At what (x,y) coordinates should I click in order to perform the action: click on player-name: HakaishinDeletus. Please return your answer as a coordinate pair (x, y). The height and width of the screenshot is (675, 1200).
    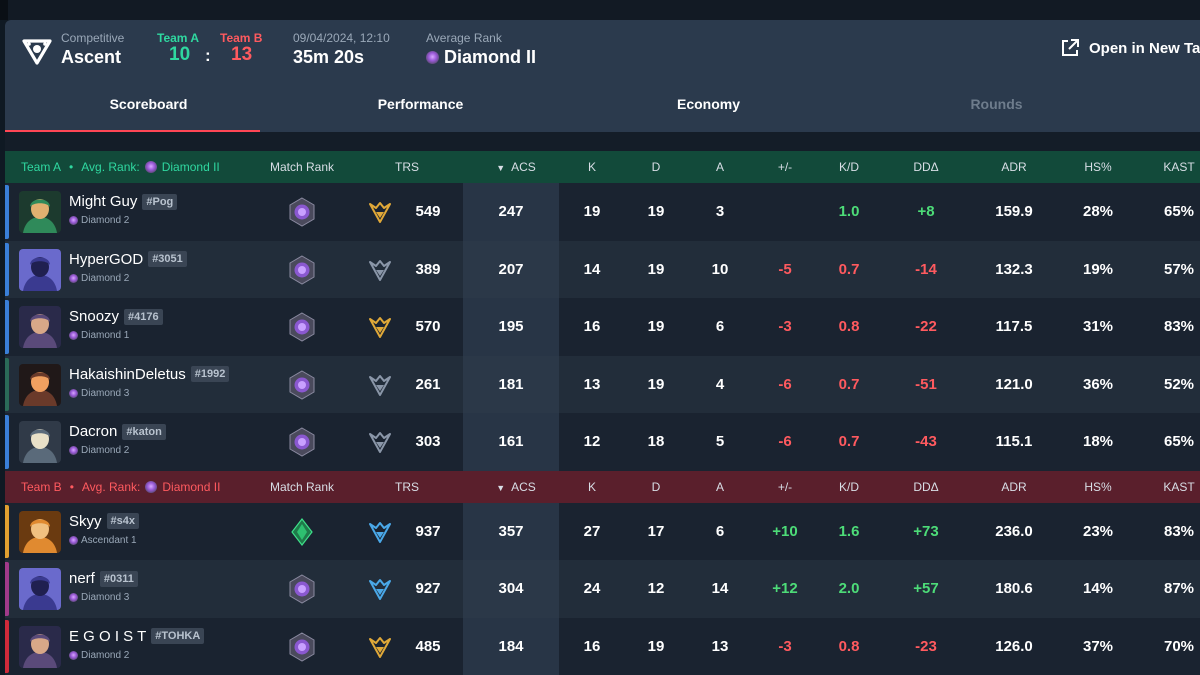
    Looking at the image, I should click on (127, 374).